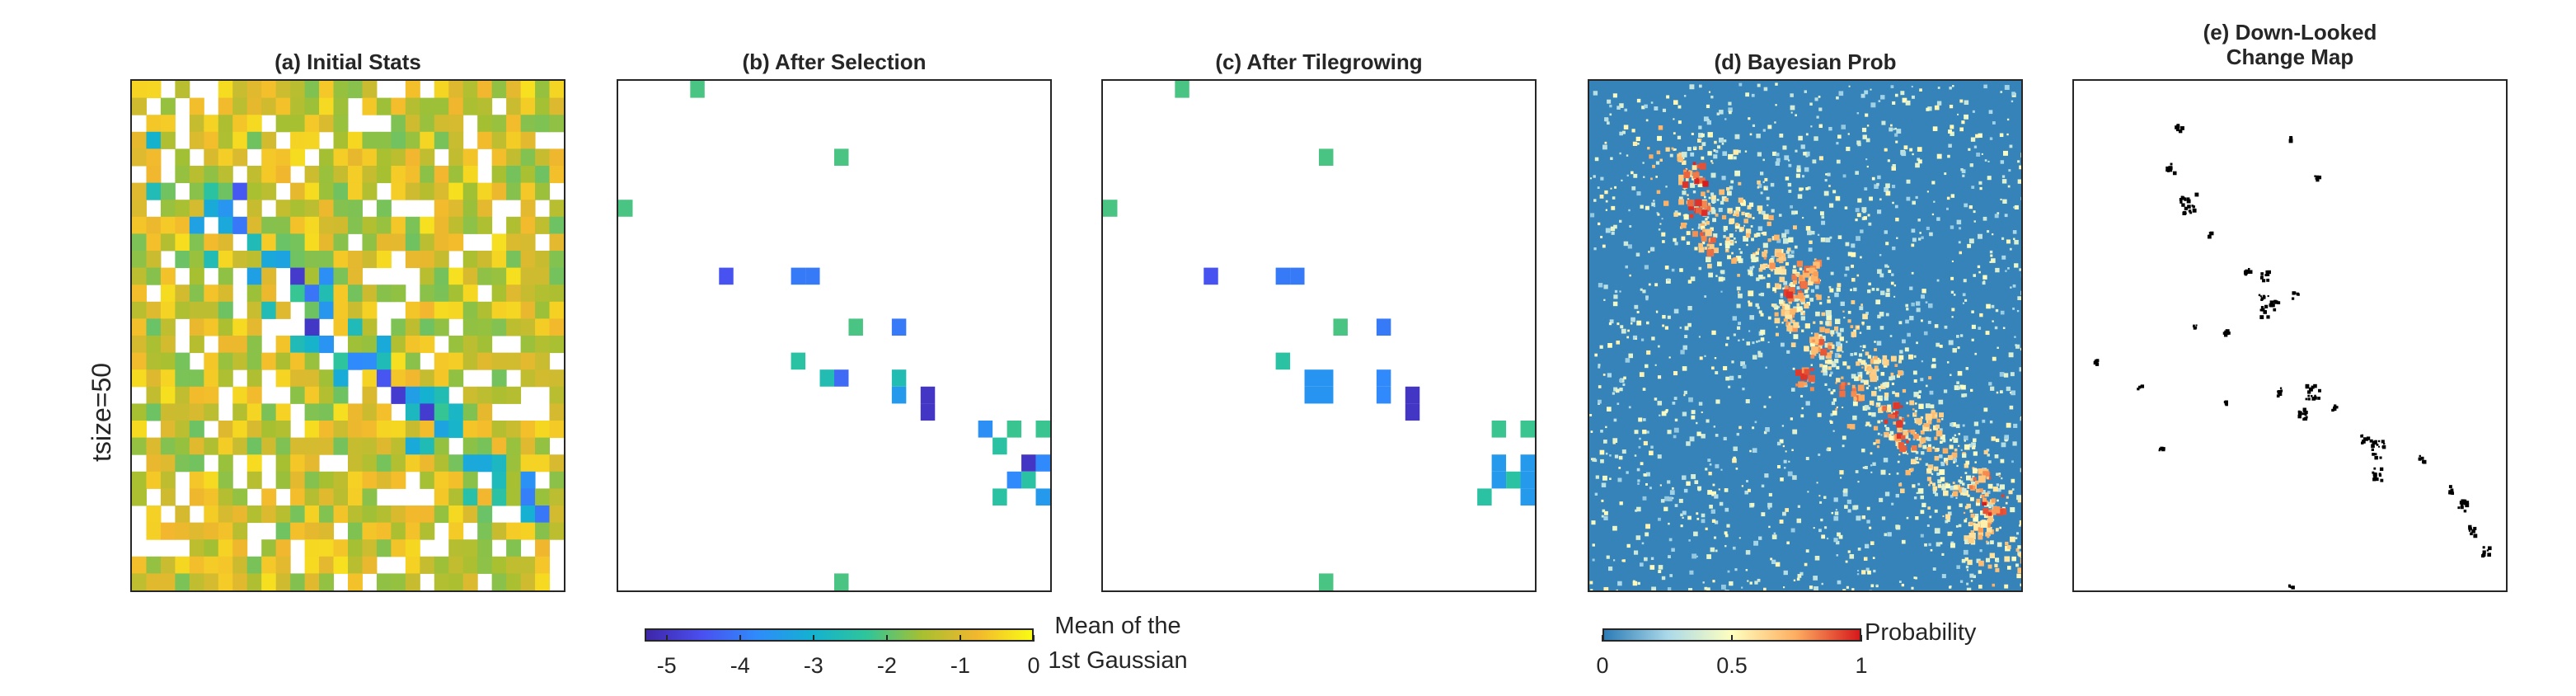  Describe the element at coordinates (1805, 335) in the screenshot. I see `prob-background` at that location.